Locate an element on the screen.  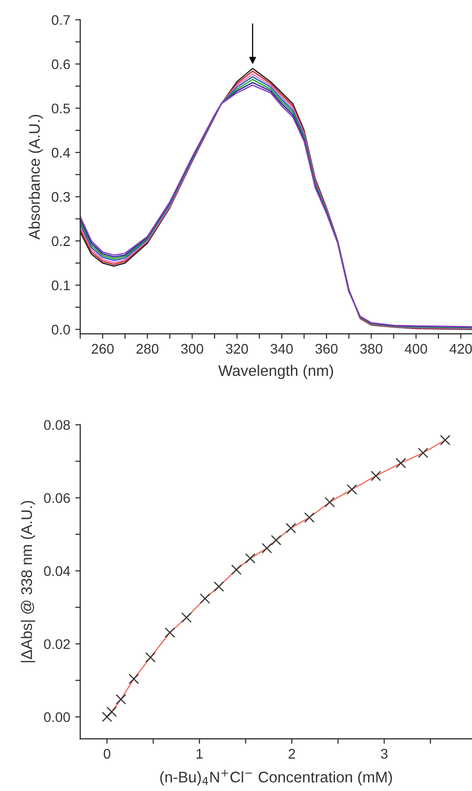
y-tick-label: 0.7 is located at coordinates (61, 20).